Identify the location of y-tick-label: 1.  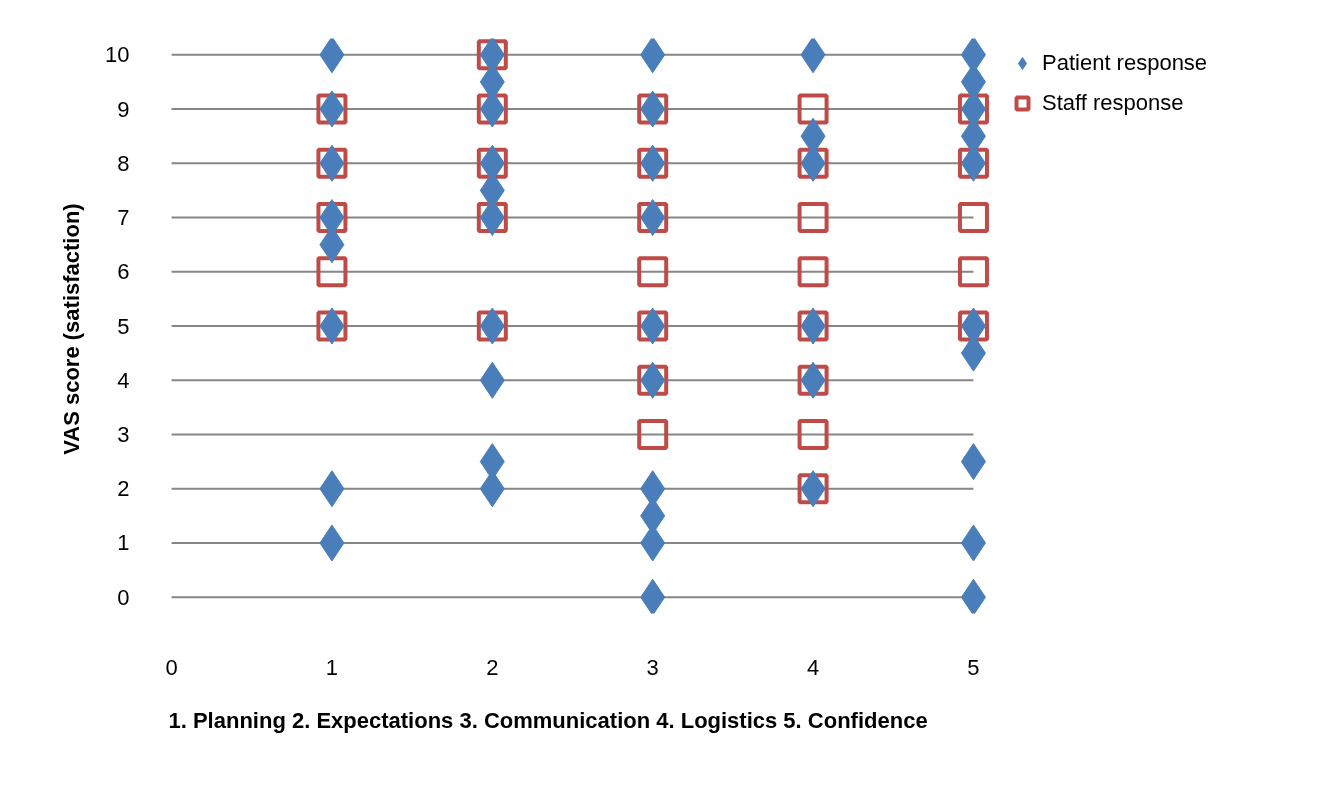
(123, 543).